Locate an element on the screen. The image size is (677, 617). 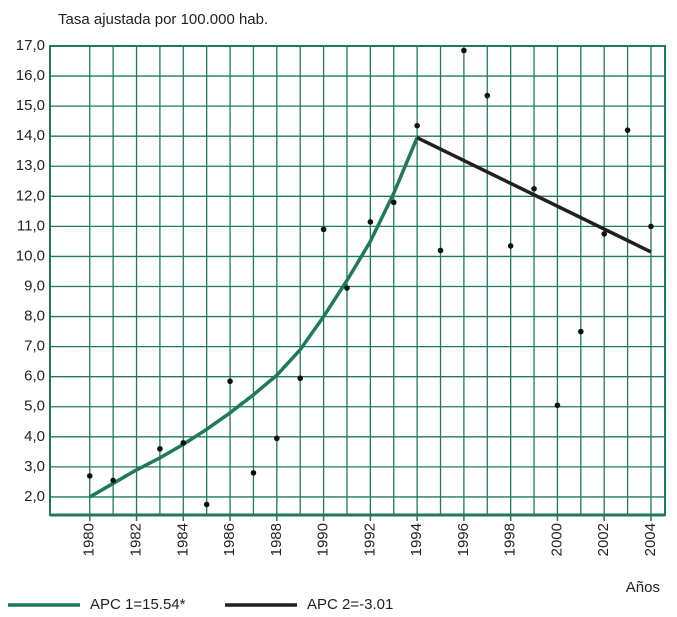
x-tick-label: 1986 is located at coordinates (229, 539).